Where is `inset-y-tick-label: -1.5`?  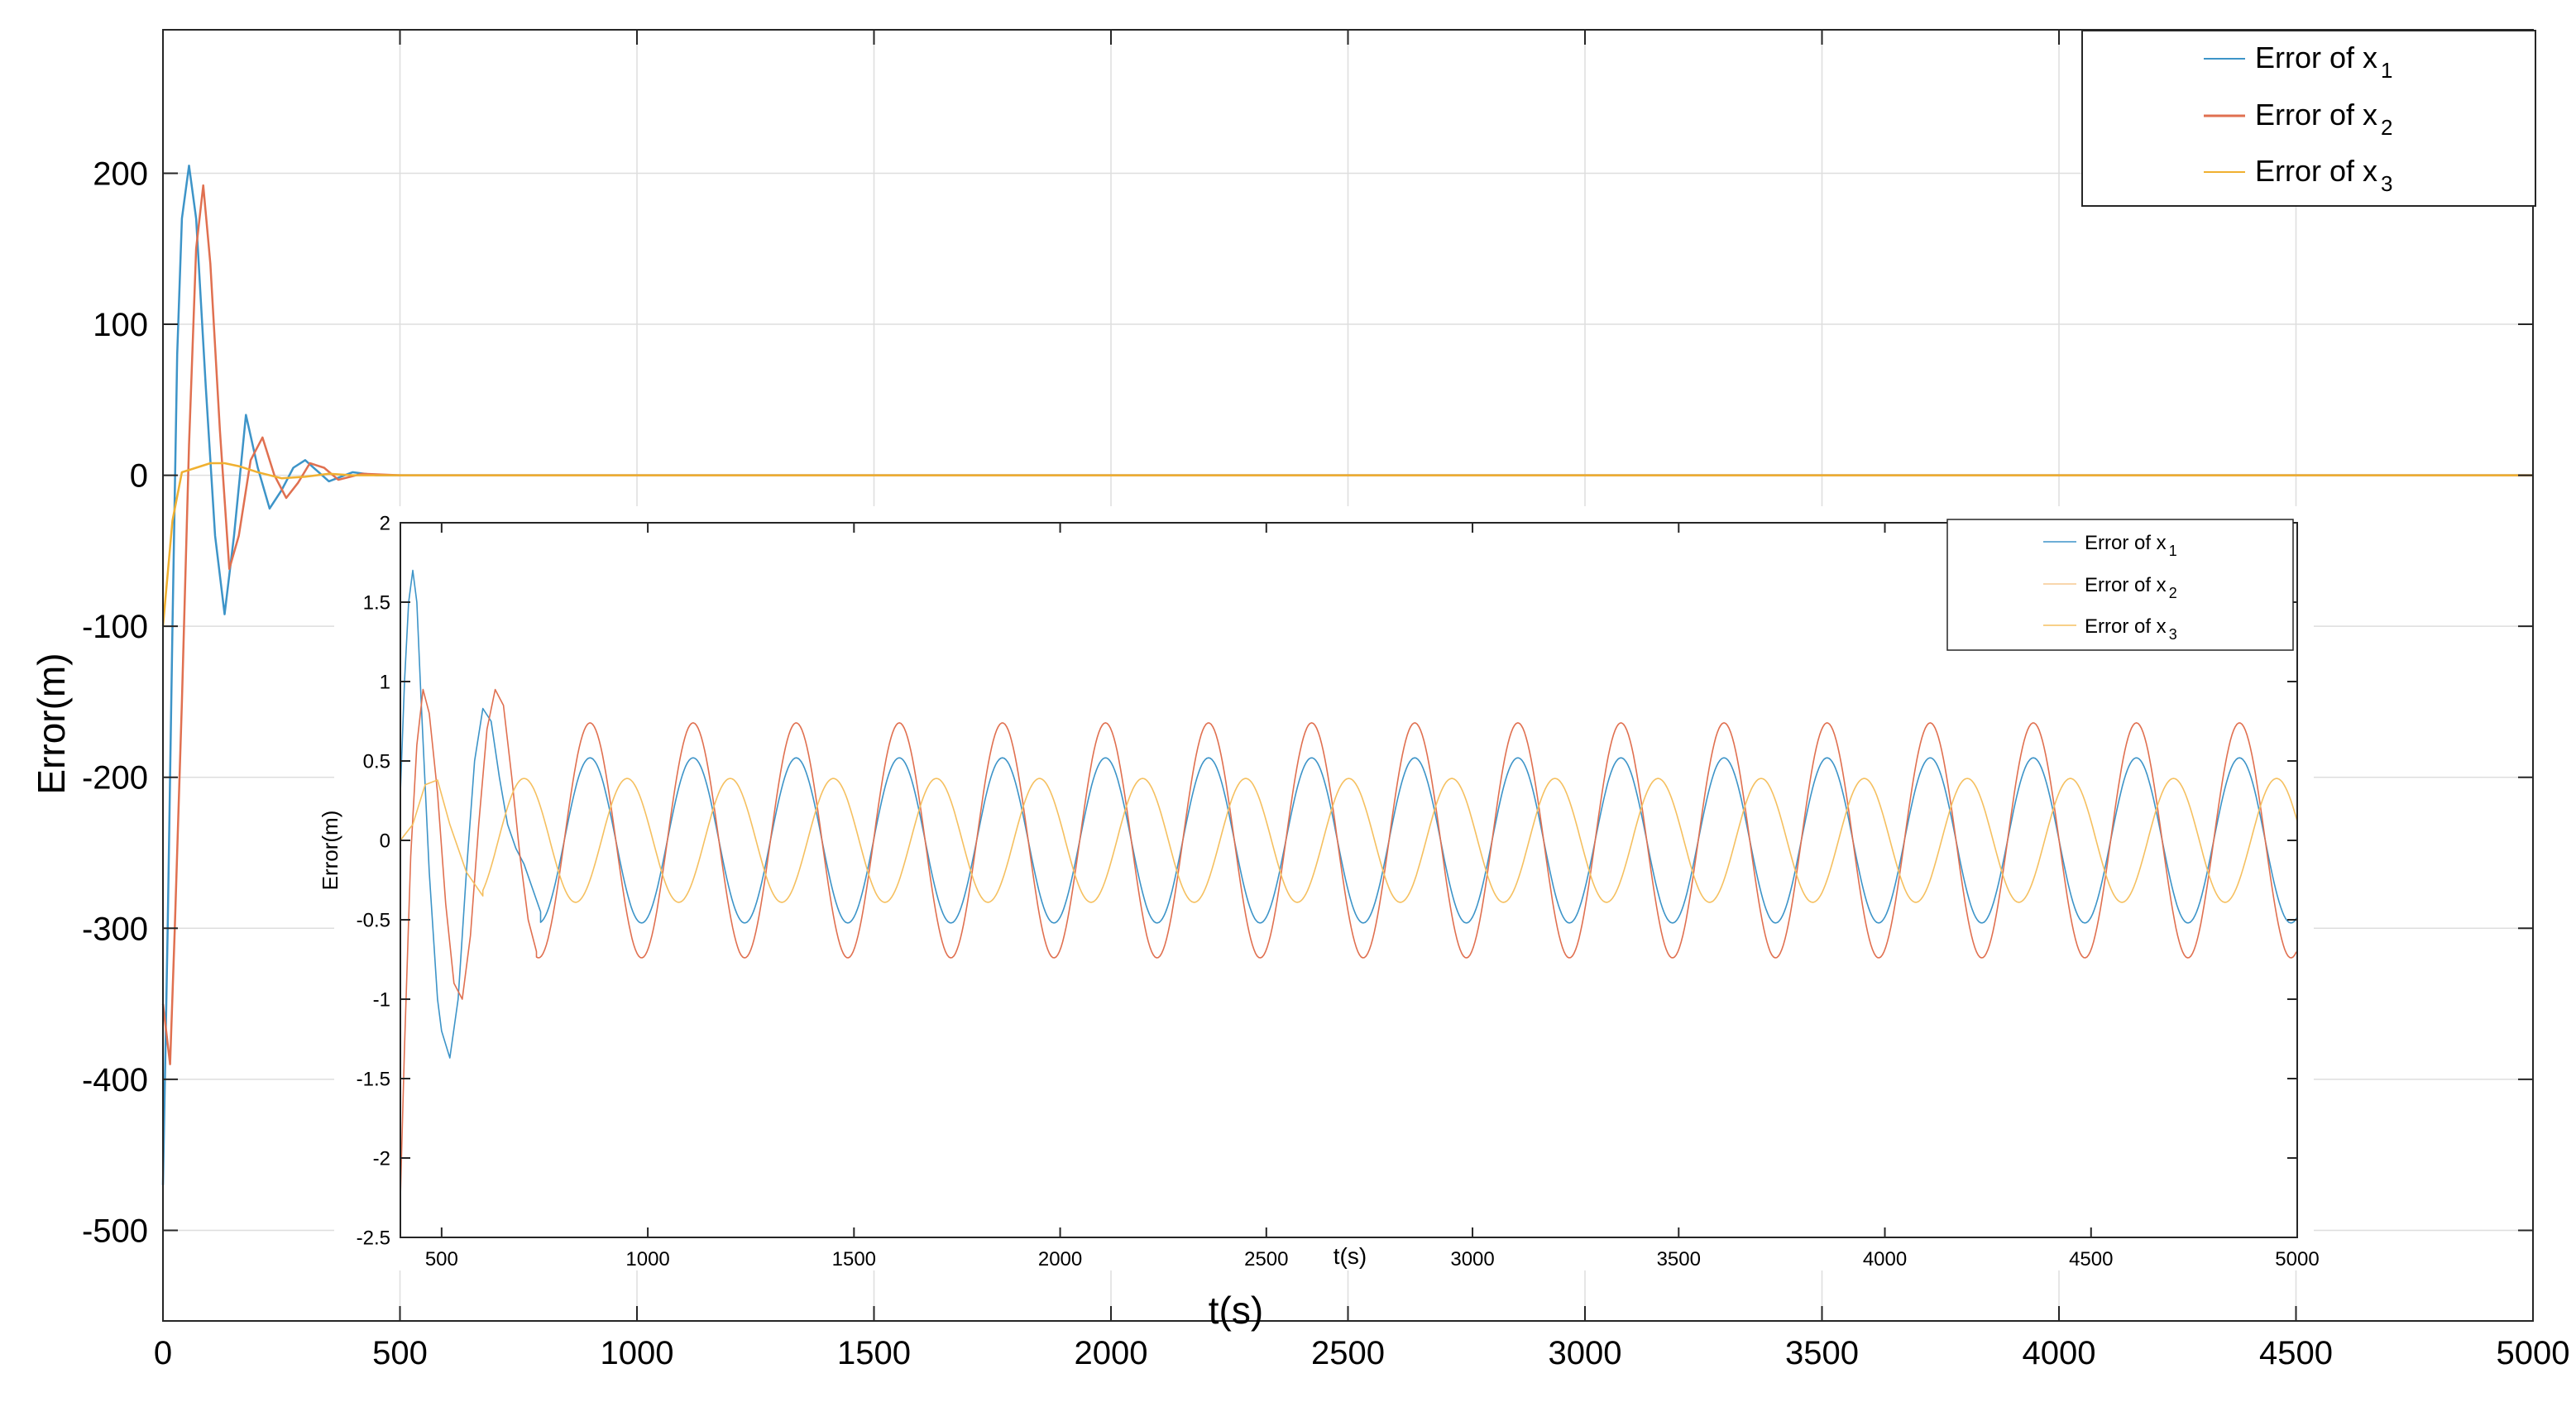 inset-y-tick-label: -1.5 is located at coordinates (374, 1079).